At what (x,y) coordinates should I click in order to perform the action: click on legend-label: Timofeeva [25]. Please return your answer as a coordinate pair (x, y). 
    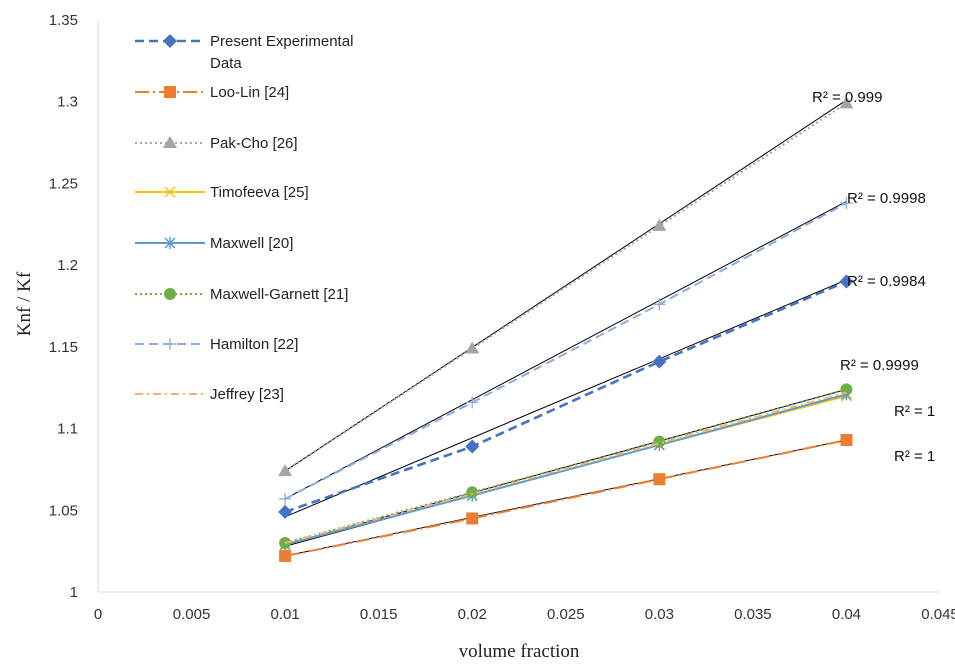
    Looking at the image, I should click on (259, 192).